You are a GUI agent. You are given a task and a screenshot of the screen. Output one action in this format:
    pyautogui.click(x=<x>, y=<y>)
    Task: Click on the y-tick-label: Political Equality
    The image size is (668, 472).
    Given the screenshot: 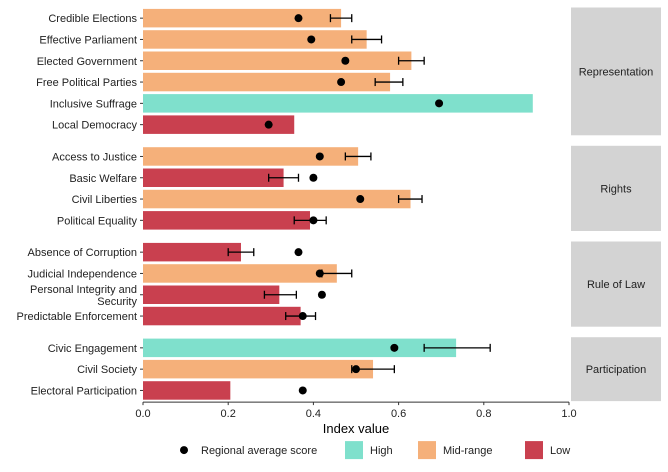 What is the action you would take?
    pyautogui.click(x=97, y=221)
    